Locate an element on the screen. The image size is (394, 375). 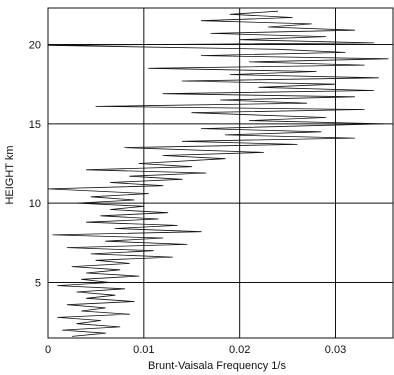
x-tick-label: 0.01 is located at coordinates (143, 350).